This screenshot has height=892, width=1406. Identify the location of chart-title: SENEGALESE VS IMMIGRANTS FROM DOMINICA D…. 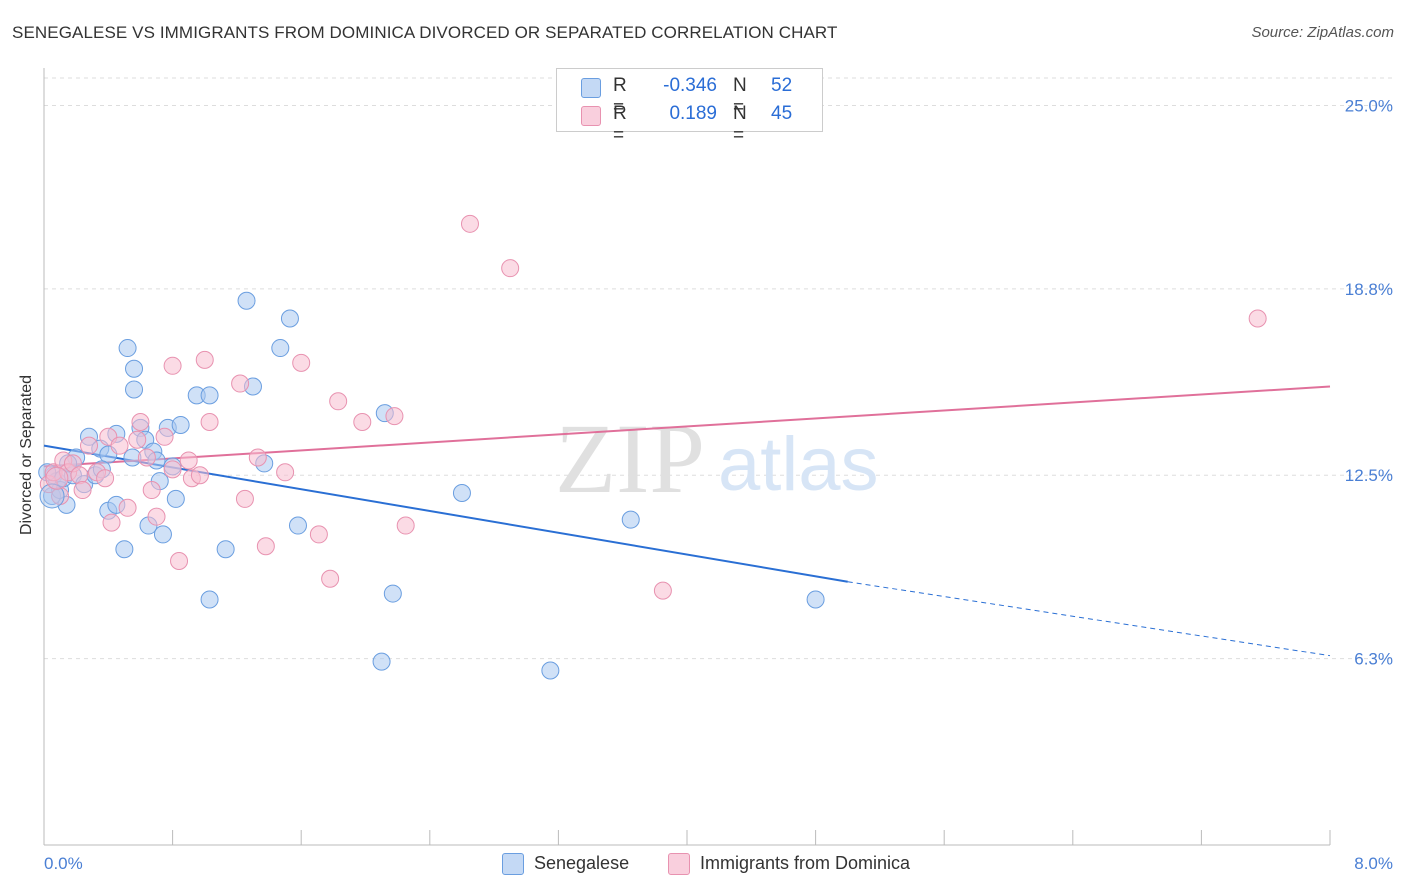
(425, 32).